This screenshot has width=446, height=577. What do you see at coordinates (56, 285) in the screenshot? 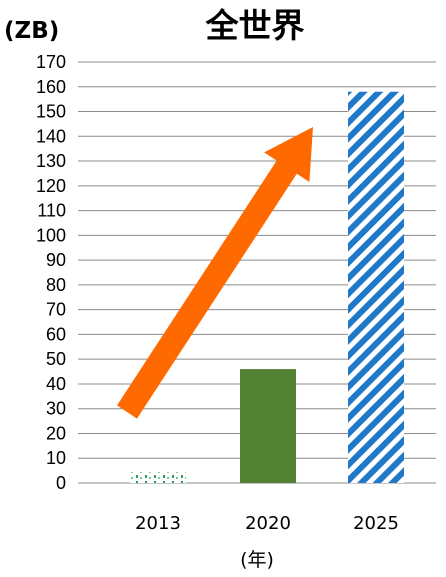
I see `y-tick-label: 80` at bounding box center [56, 285].